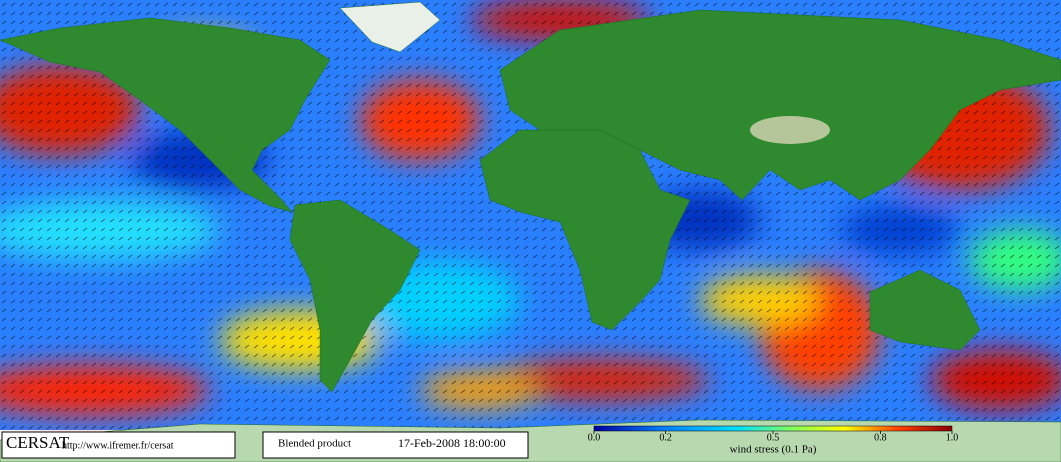 The image size is (1061, 462). What do you see at coordinates (880, 437) in the screenshot?
I see `colorbar-tick-label: 0.8` at bounding box center [880, 437].